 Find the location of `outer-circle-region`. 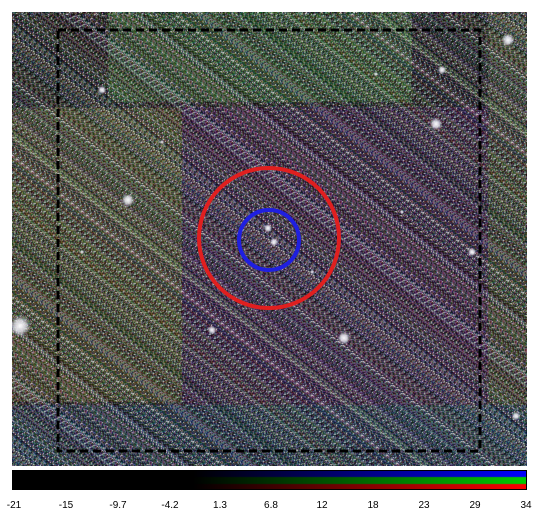

outer-circle-region is located at coordinates (269, 238).